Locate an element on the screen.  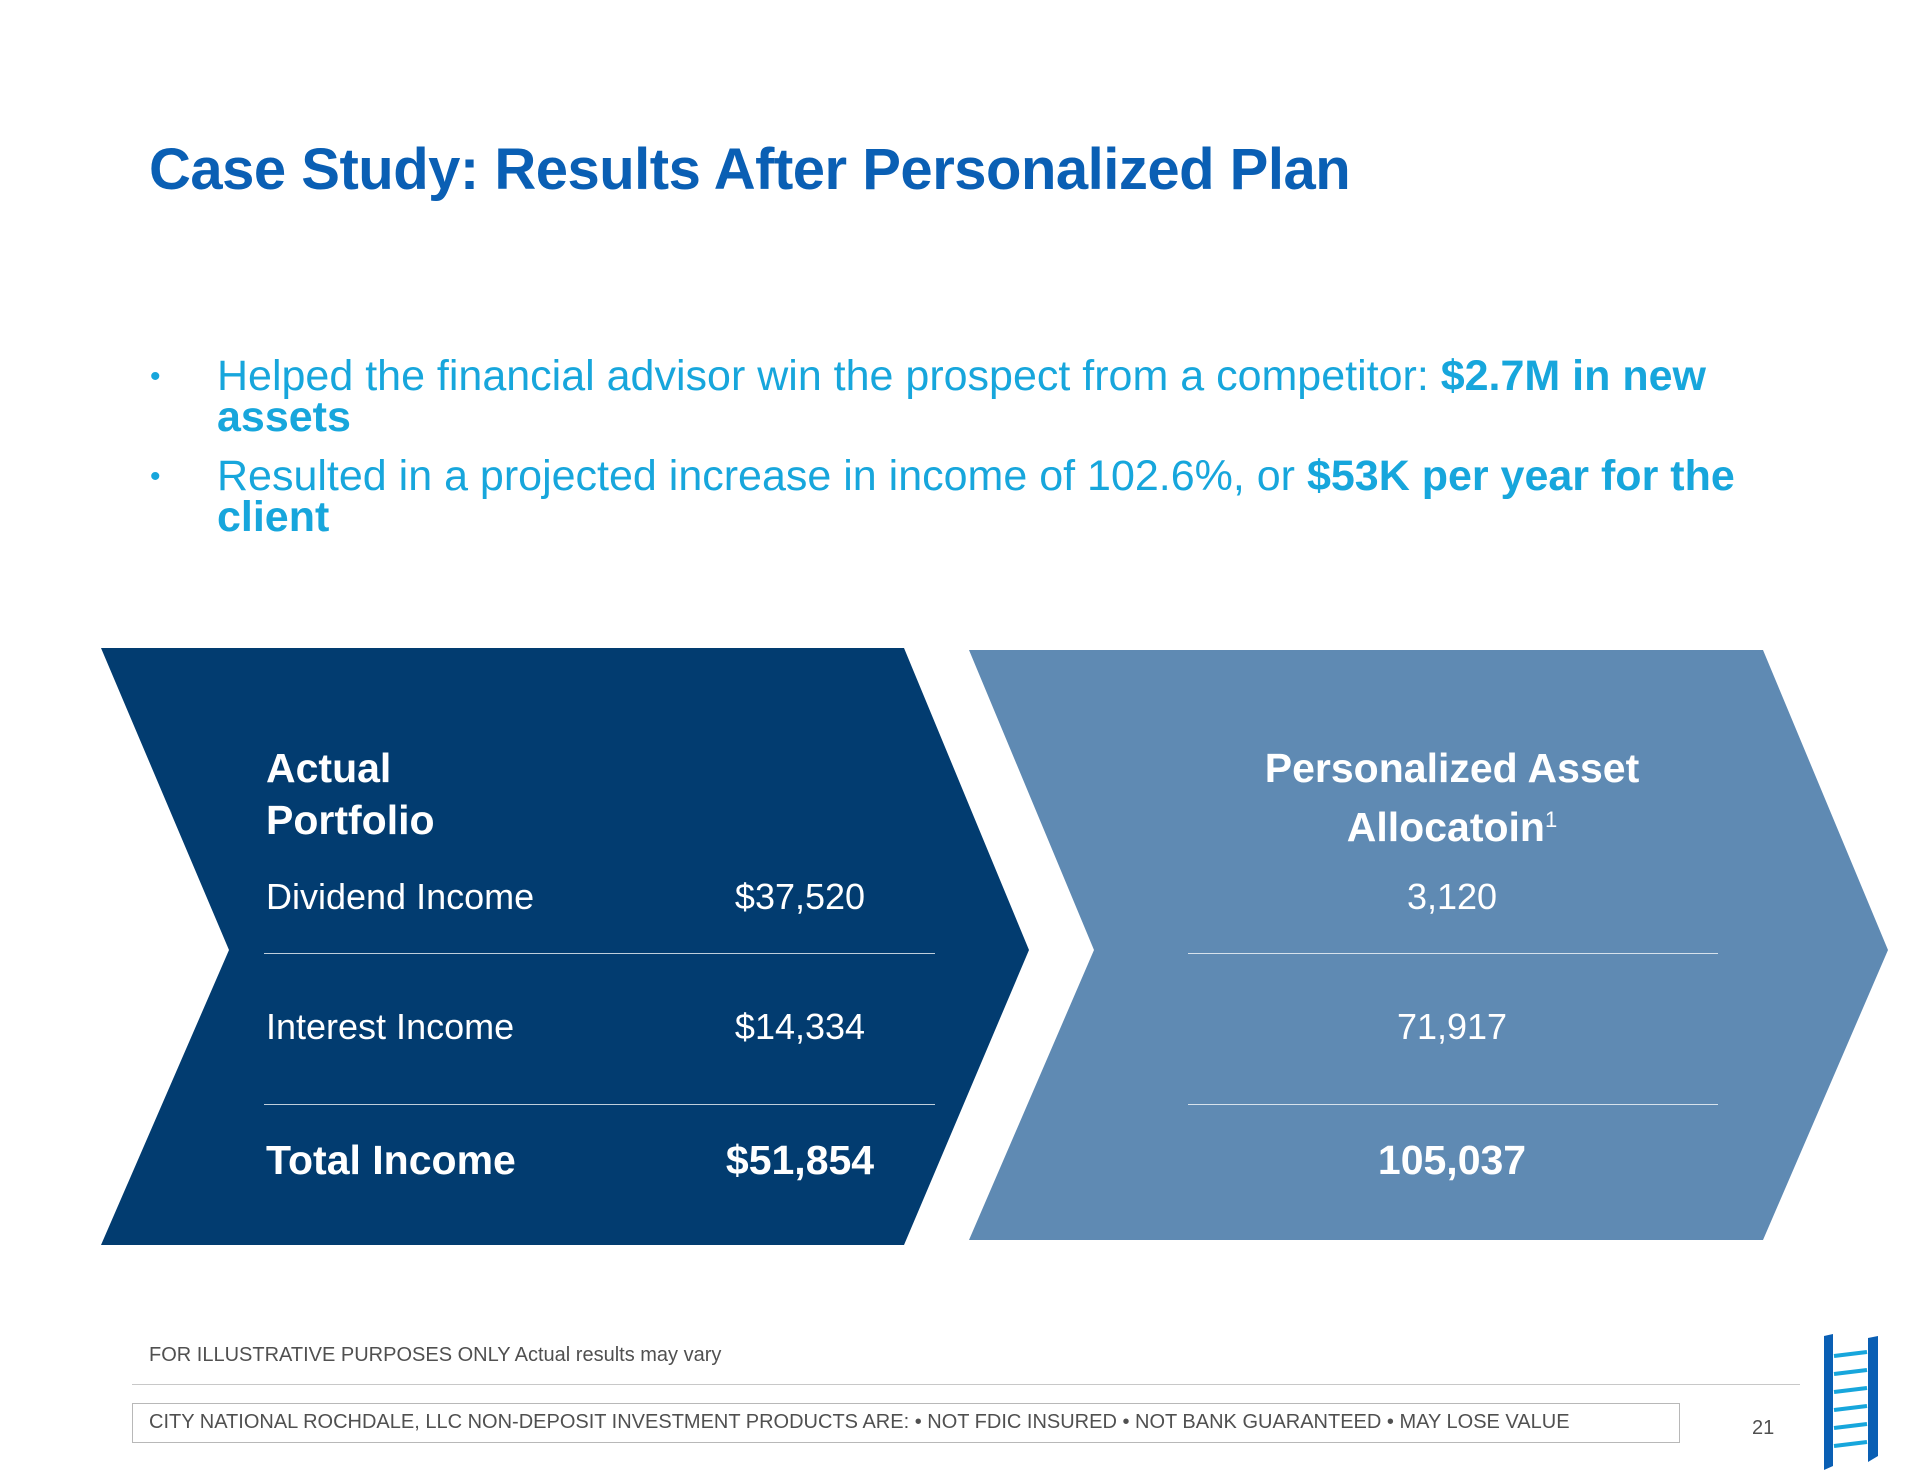
actual-heading-line1: Actual is located at coordinates (329, 768).